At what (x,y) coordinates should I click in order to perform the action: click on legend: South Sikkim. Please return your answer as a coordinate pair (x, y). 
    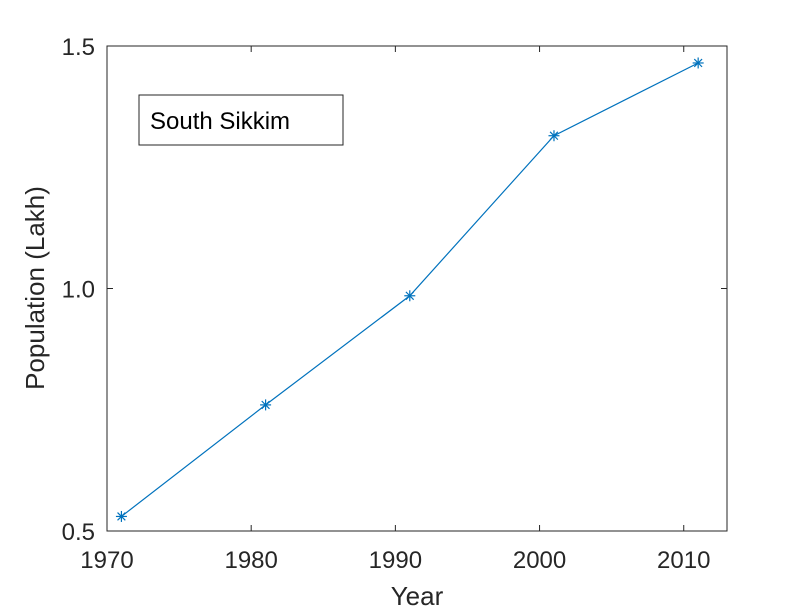
    Looking at the image, I should click on (241, 120).